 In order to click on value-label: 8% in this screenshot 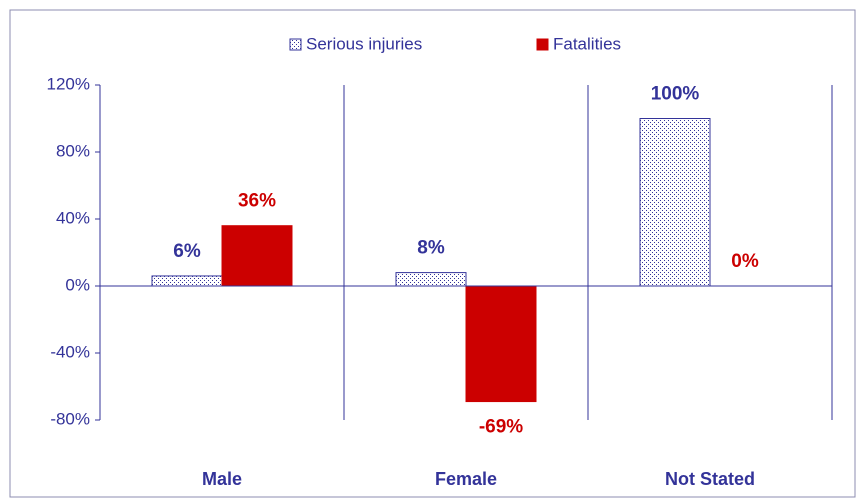, I will do `click(431, 248)`.